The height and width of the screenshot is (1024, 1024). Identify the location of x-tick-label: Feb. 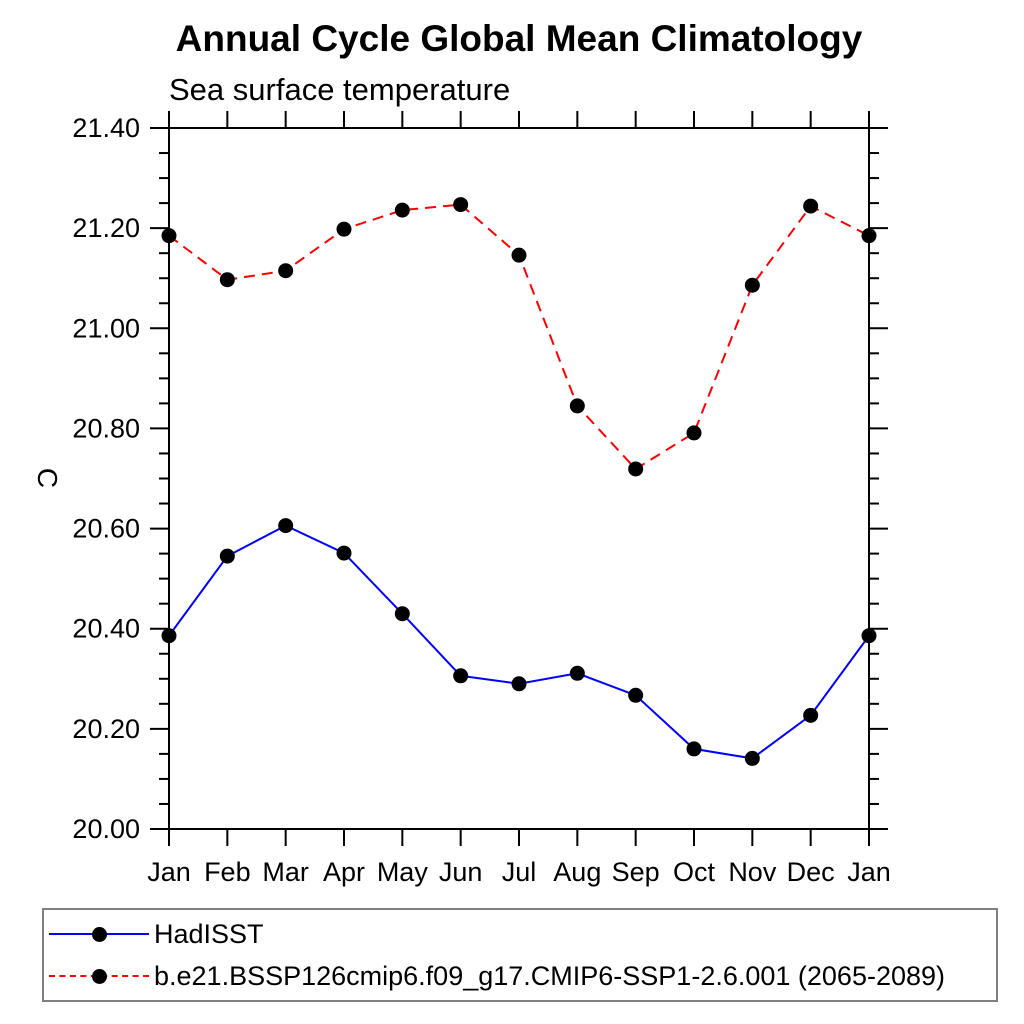
(227, 872).